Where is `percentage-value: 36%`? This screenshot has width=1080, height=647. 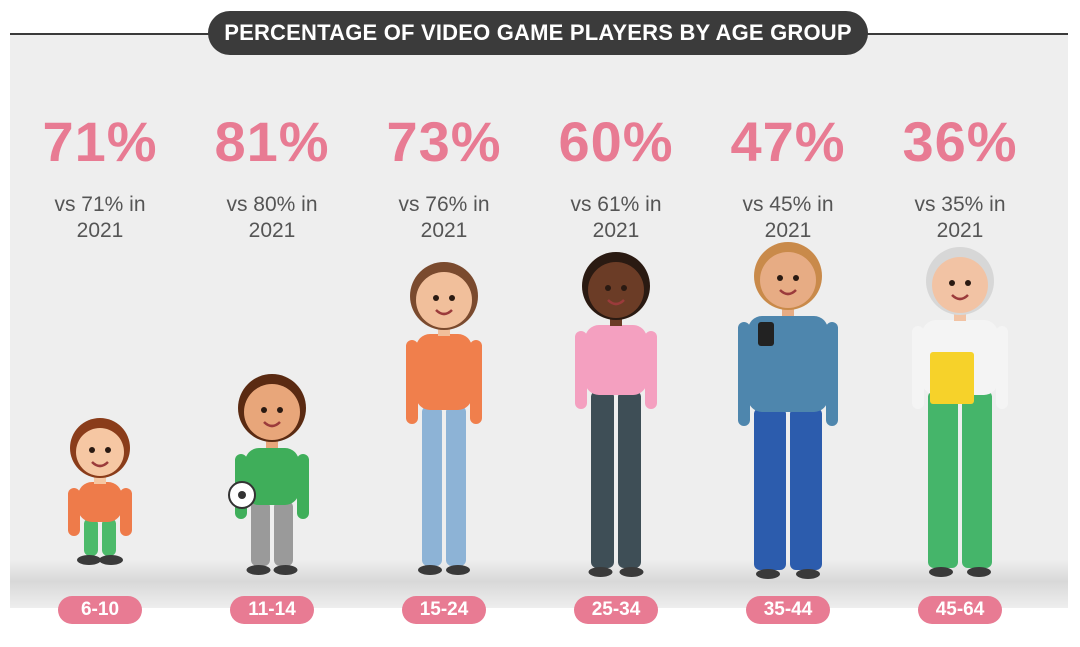
percentage-value: 36% is located at coordinates (960, 141).